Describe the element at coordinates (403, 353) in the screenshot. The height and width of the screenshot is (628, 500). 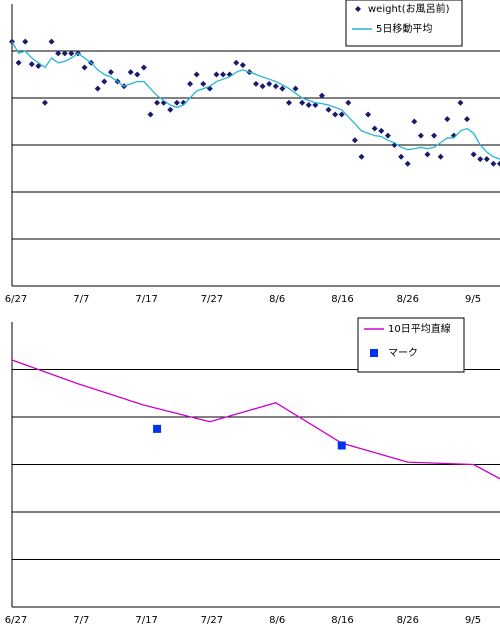
I see `legend-label: マーク` at that location.